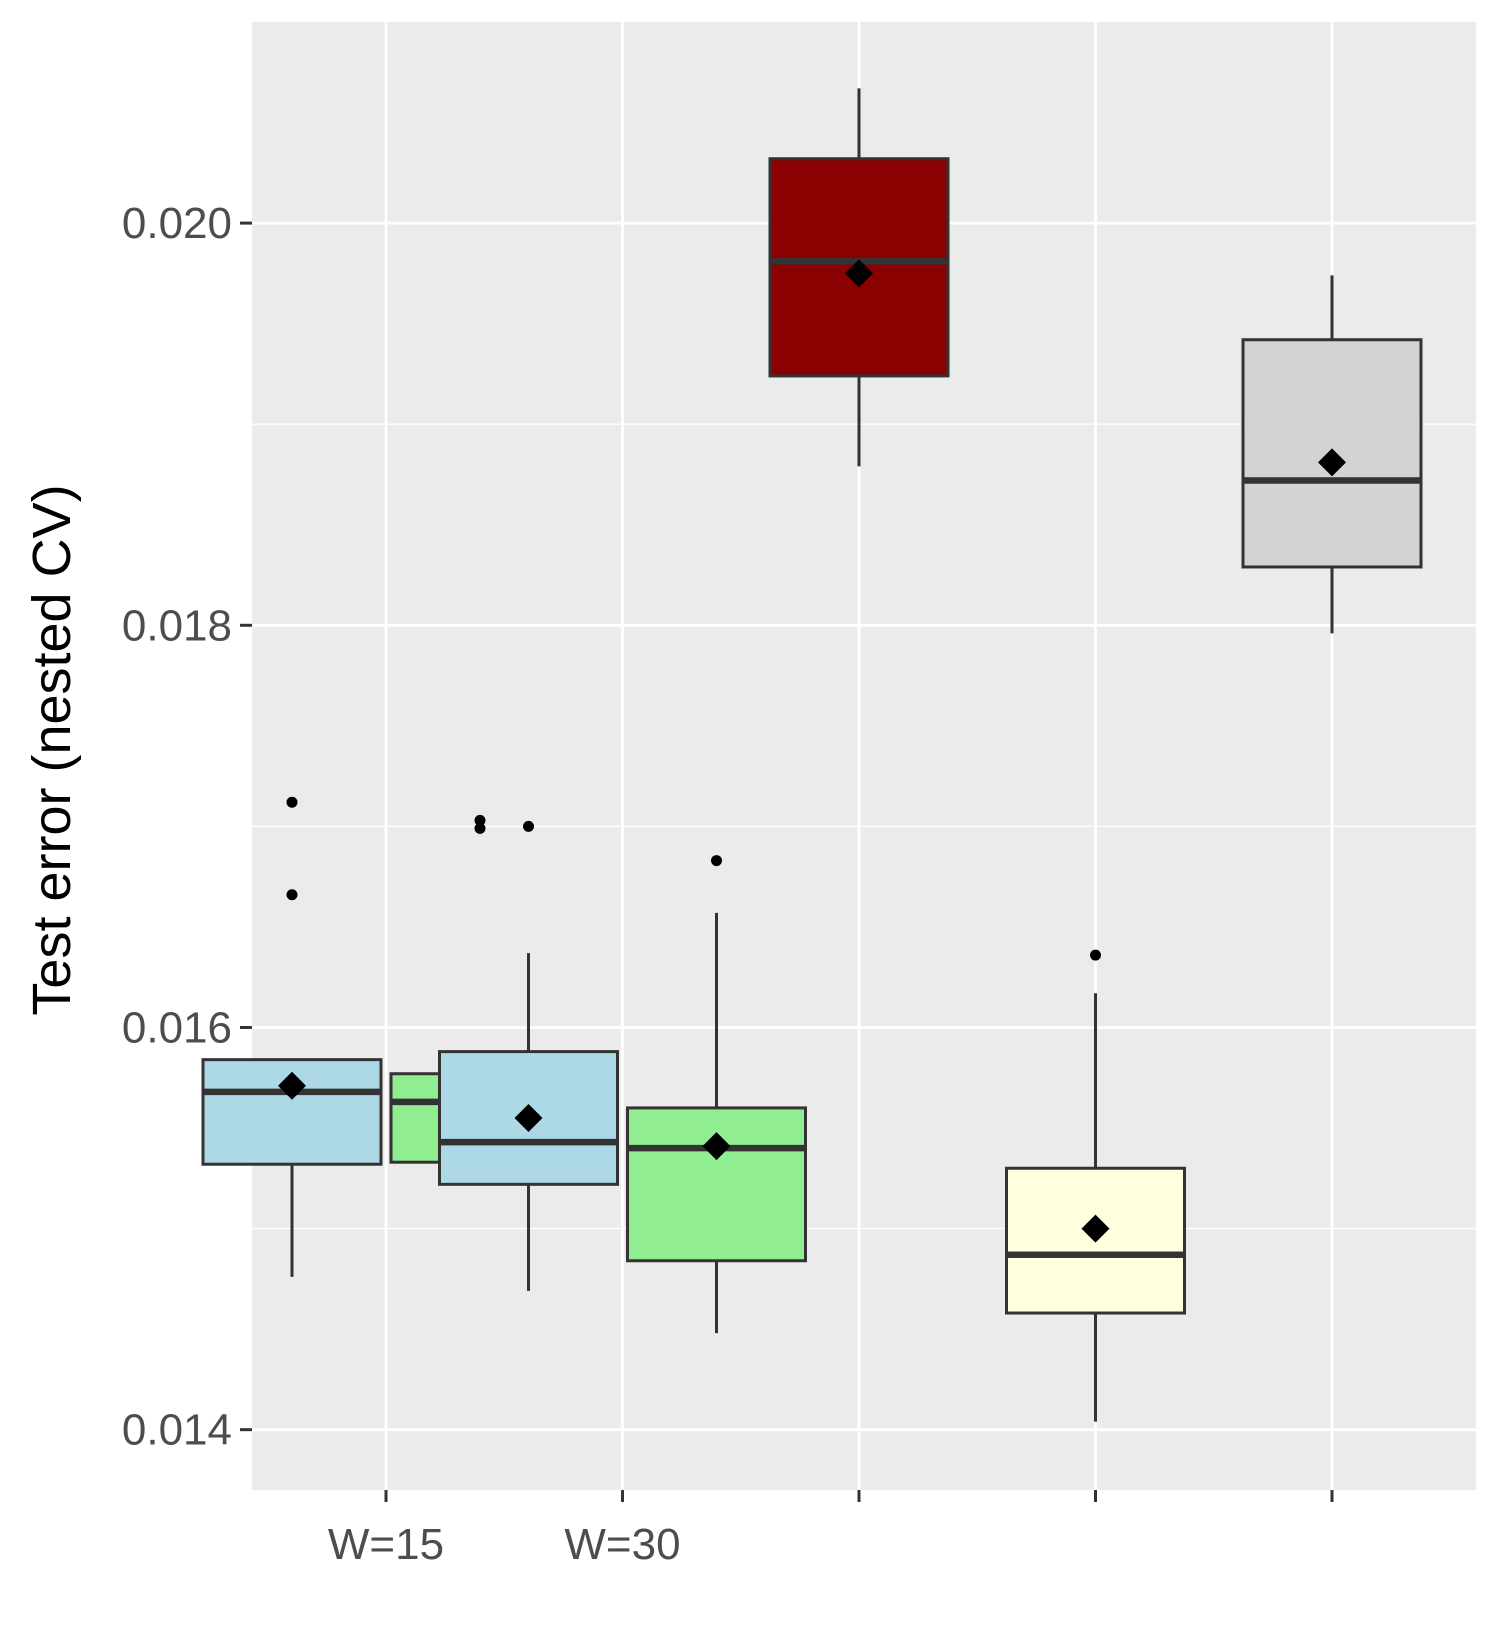 The image size is (1500, 1650). What do you see at coordinates (52, 749) in the screenshot?
I see `y-axis-title: Test error (nested CV)` at bounding box center [52, 749].